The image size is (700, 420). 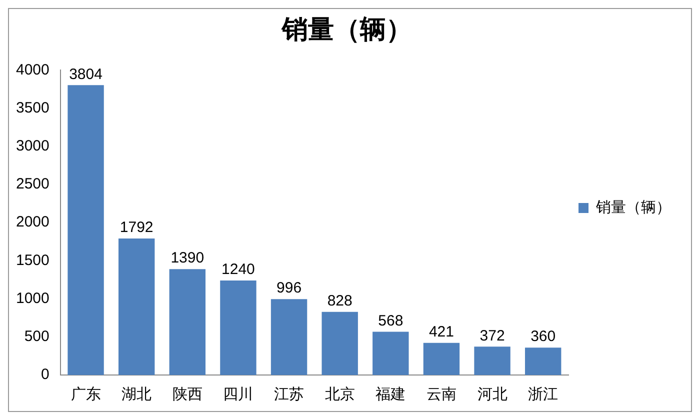 I want to click on y-tick-label: 4000, so click(x=33, y=69).